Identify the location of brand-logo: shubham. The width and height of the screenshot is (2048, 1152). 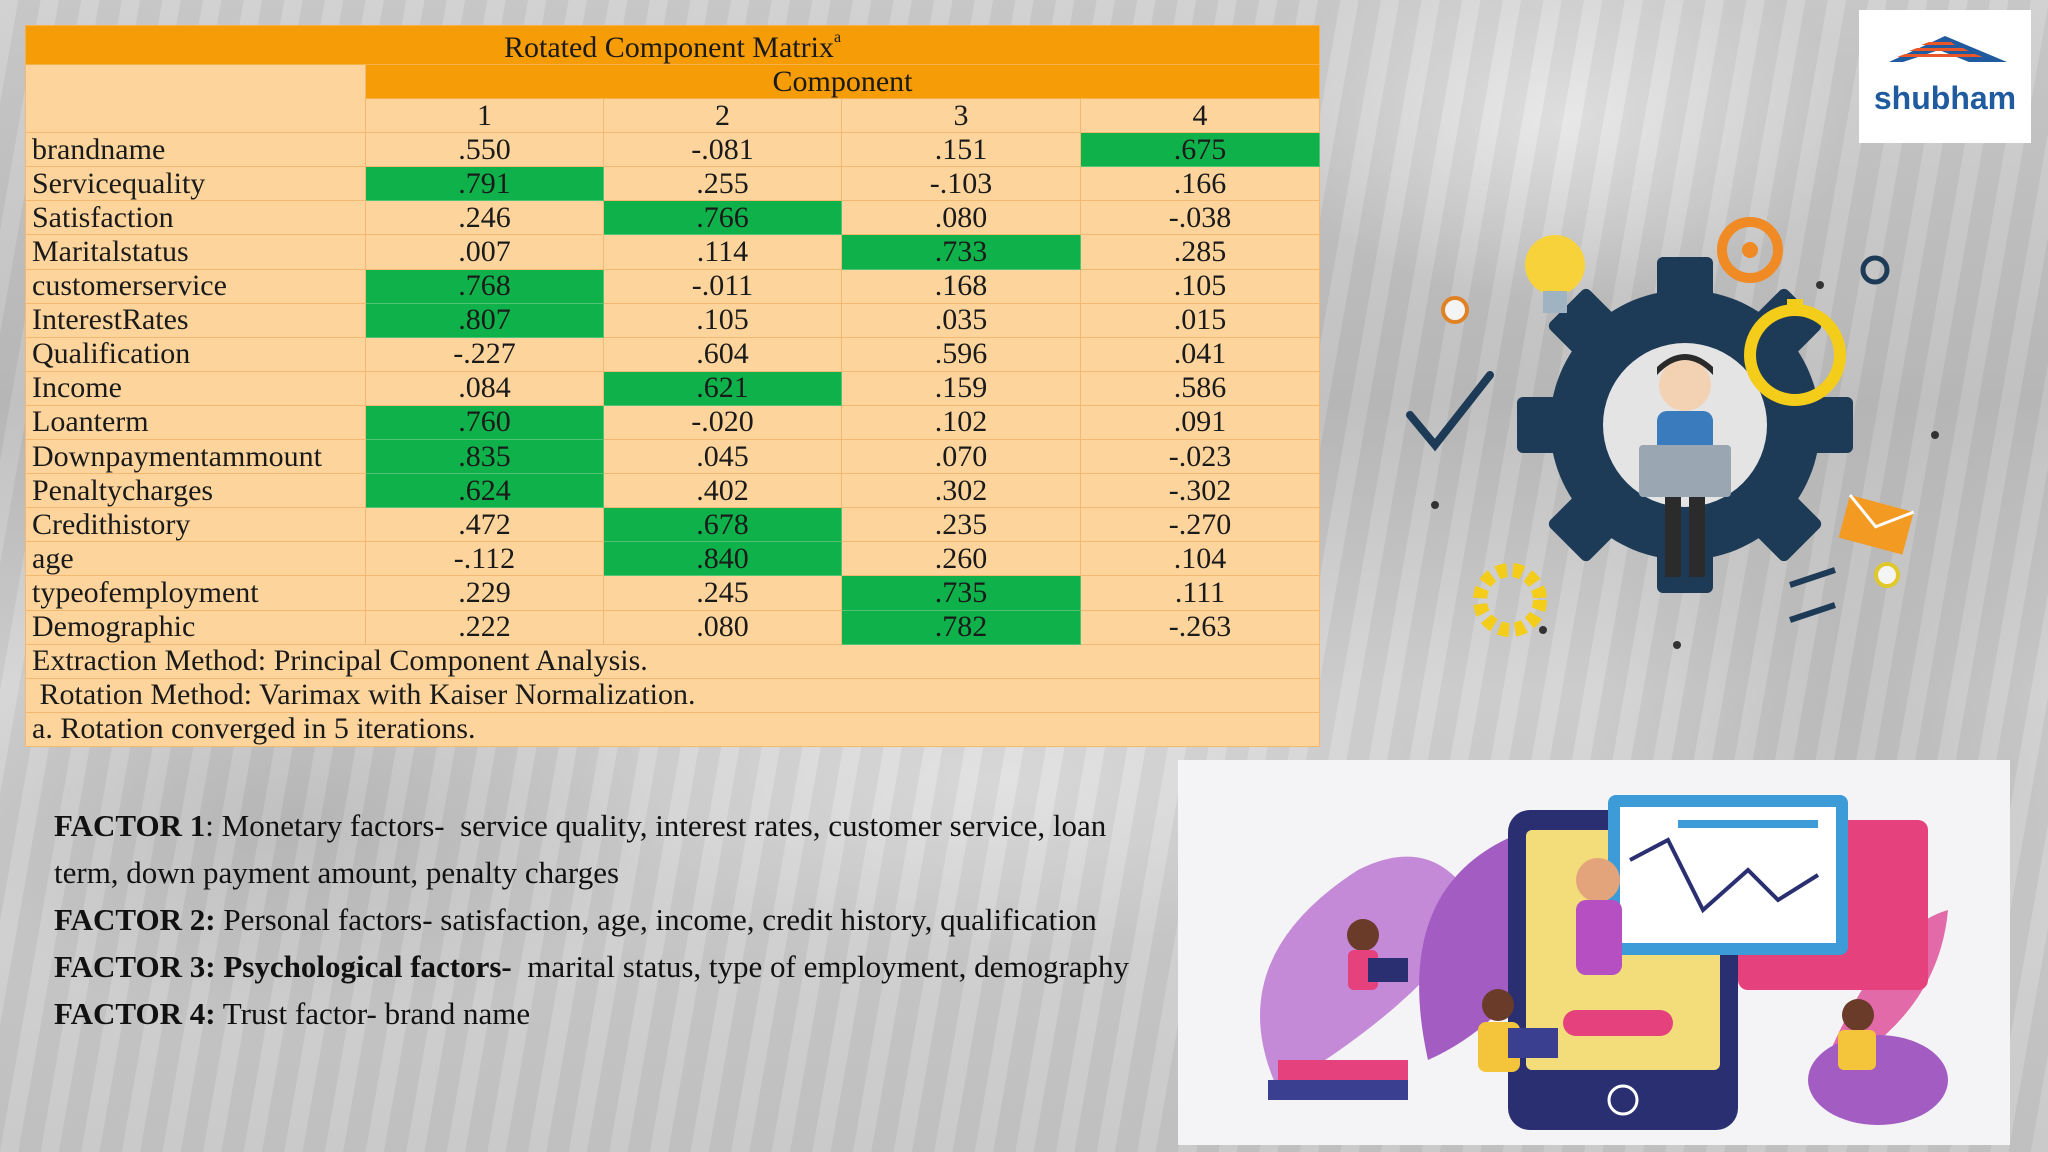
(1945, 76).